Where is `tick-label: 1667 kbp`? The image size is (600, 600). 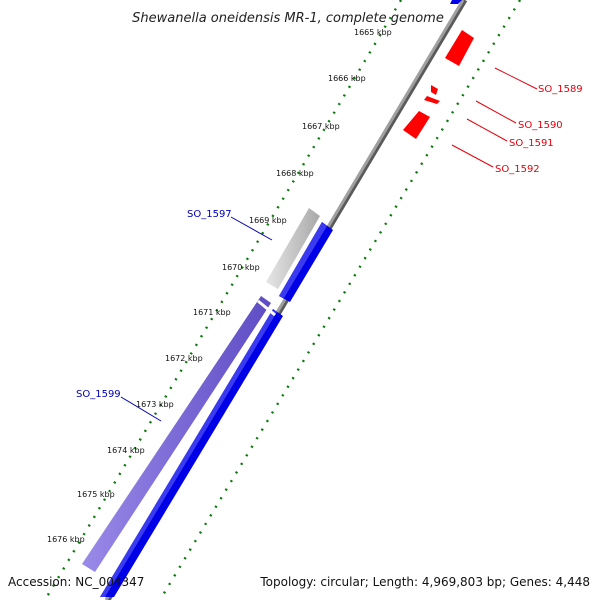 tick-label: 1667 kbp is located at coordinates (321, 126).